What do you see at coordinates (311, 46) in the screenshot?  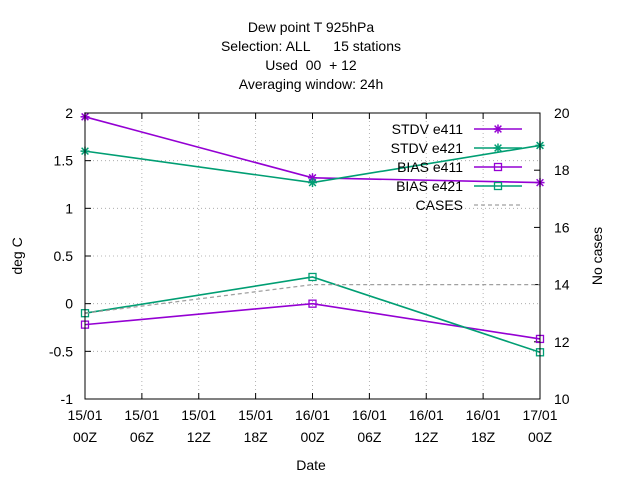 I see `title-line-2: Selection: ALL 15 stations` at bounding box center [311, 46].